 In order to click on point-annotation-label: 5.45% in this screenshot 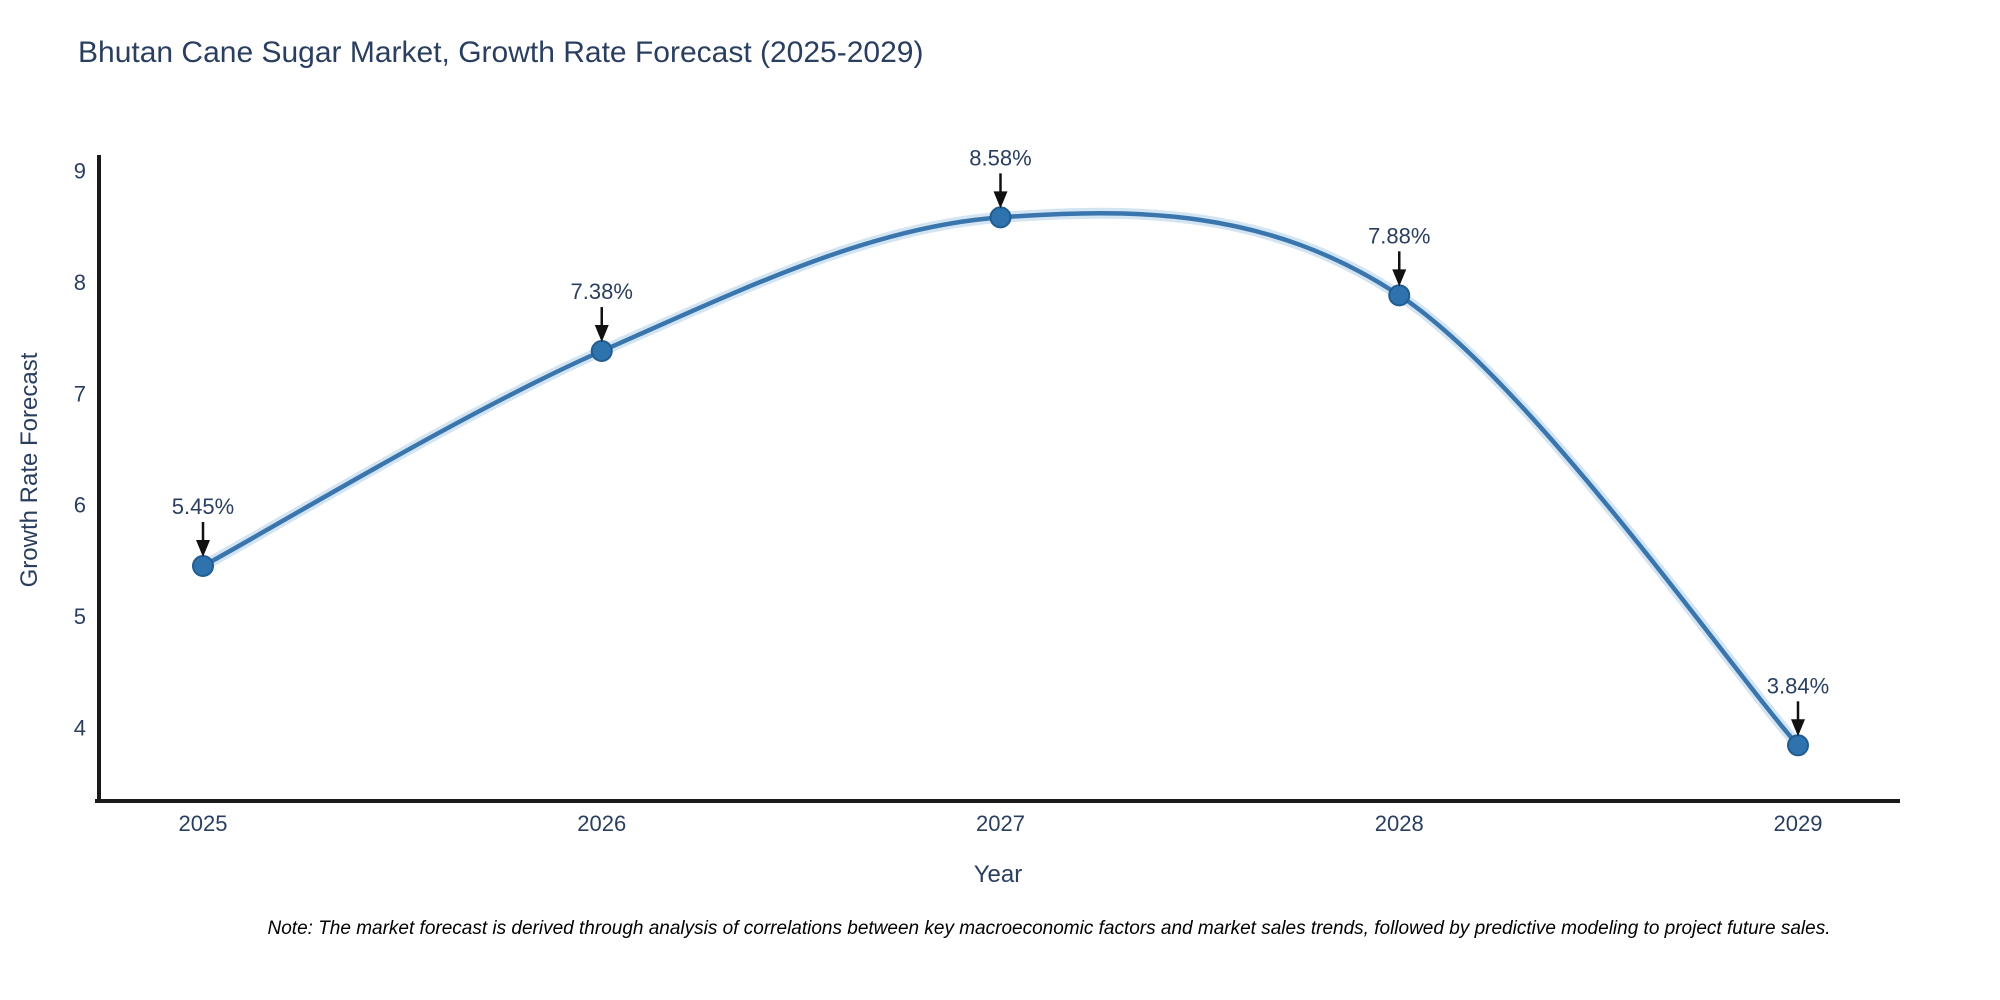, I will do `click(203, 506)`.